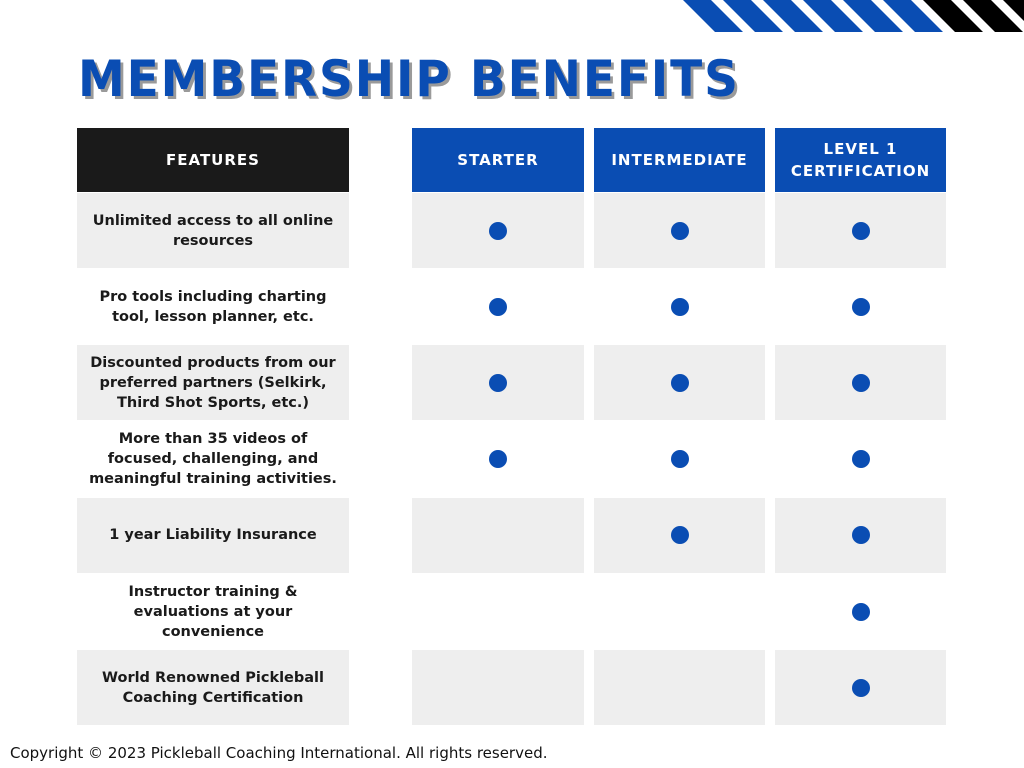 The height and width of the screenshot is (768, 1024). What do you see at coordinates (409, 79) in the screenshot?
I see `page-title: MEMBERSHIP BENEFITS` at bounding box center [409, 79].